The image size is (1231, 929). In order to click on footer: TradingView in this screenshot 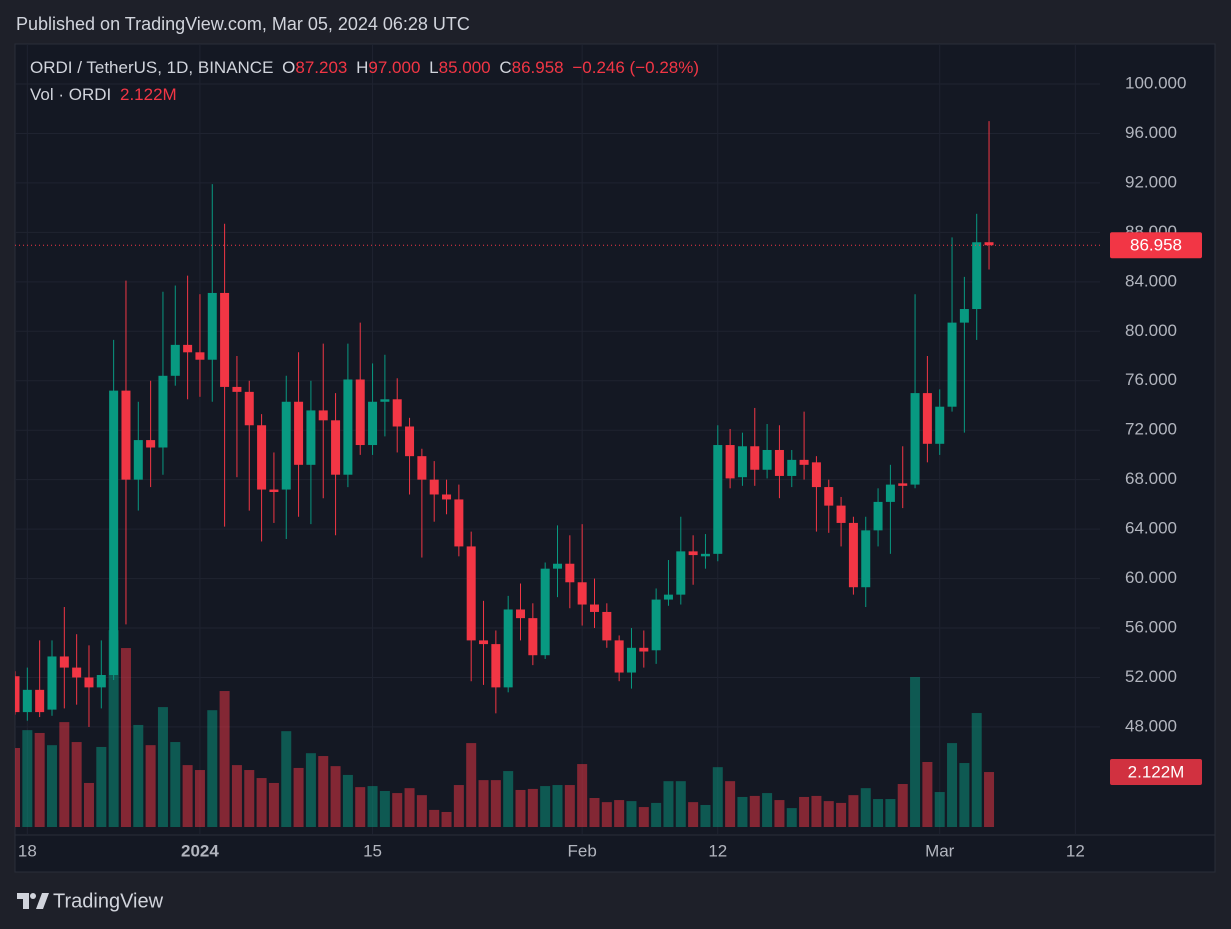, I will do `click(108, 901)`.